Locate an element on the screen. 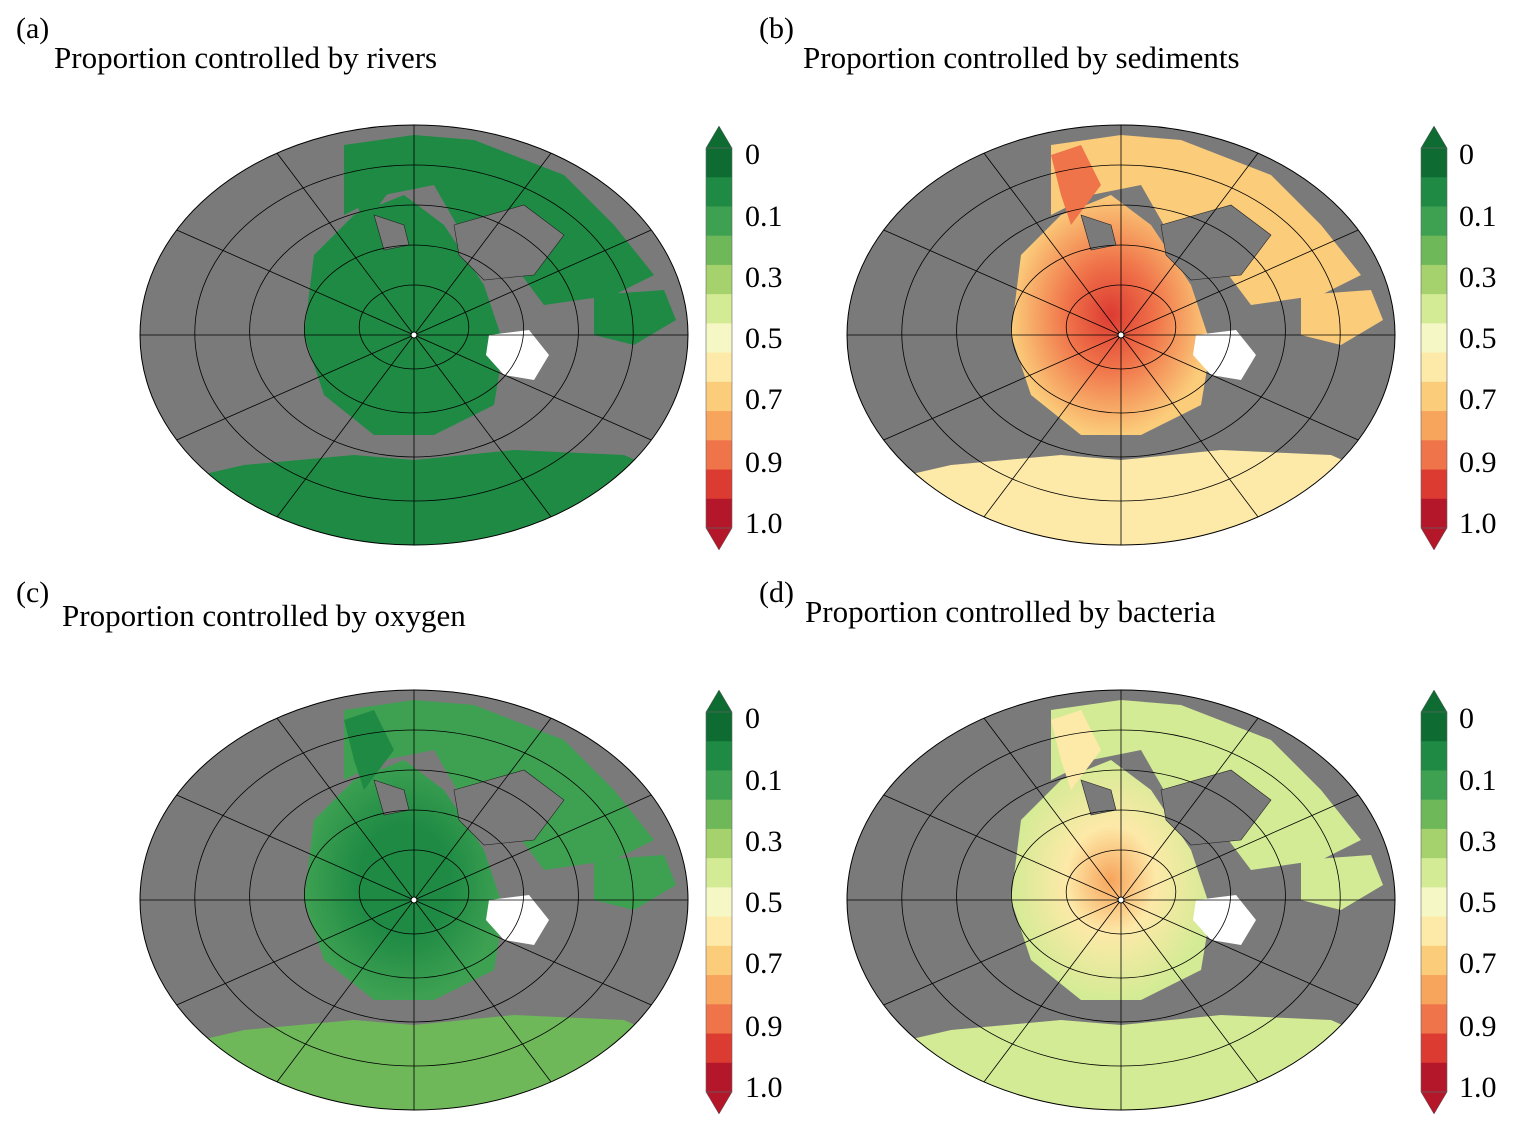 This screenshot has width=1519, height=1129. north-pole-marker is located at coordinates (1121, 335).